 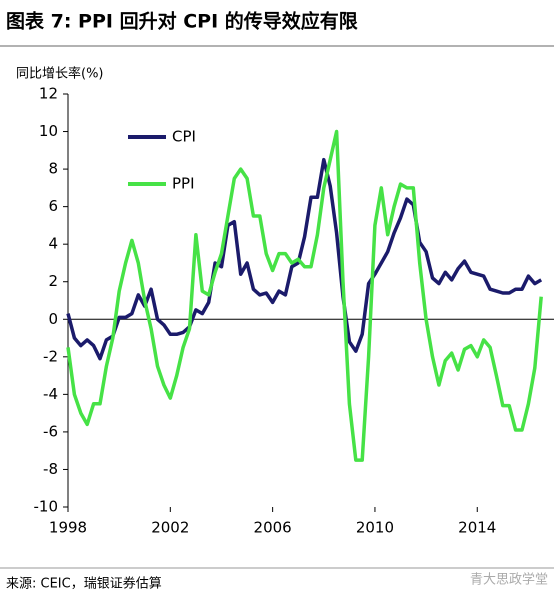 I want to click on x-tick-label: 2010, so click(x=375, y=528).